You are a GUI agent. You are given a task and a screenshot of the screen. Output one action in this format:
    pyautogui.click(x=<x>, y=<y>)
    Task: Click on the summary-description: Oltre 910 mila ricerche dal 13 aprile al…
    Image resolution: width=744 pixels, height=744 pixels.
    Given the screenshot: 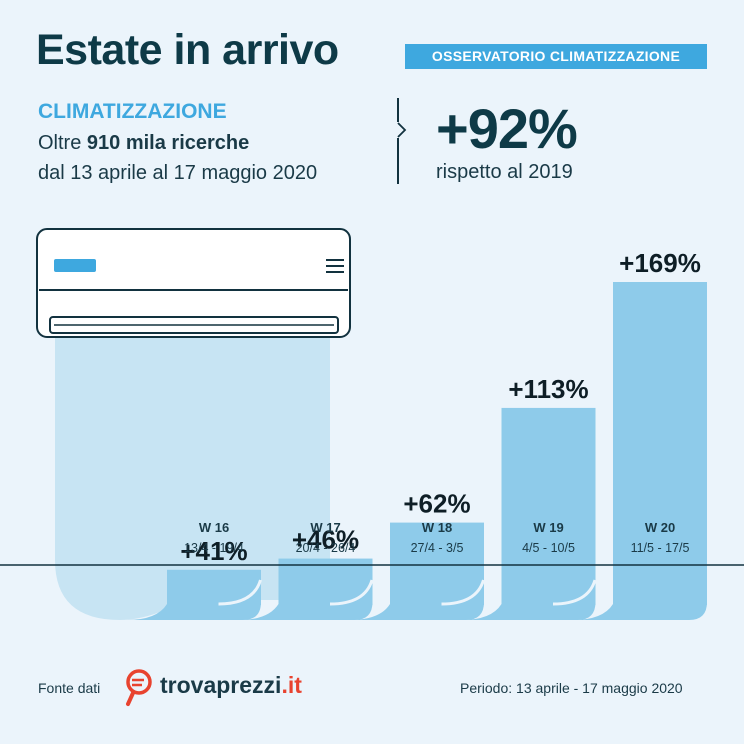 What is the action you would take?
    pyautogui.click(x=177, y=158)
    